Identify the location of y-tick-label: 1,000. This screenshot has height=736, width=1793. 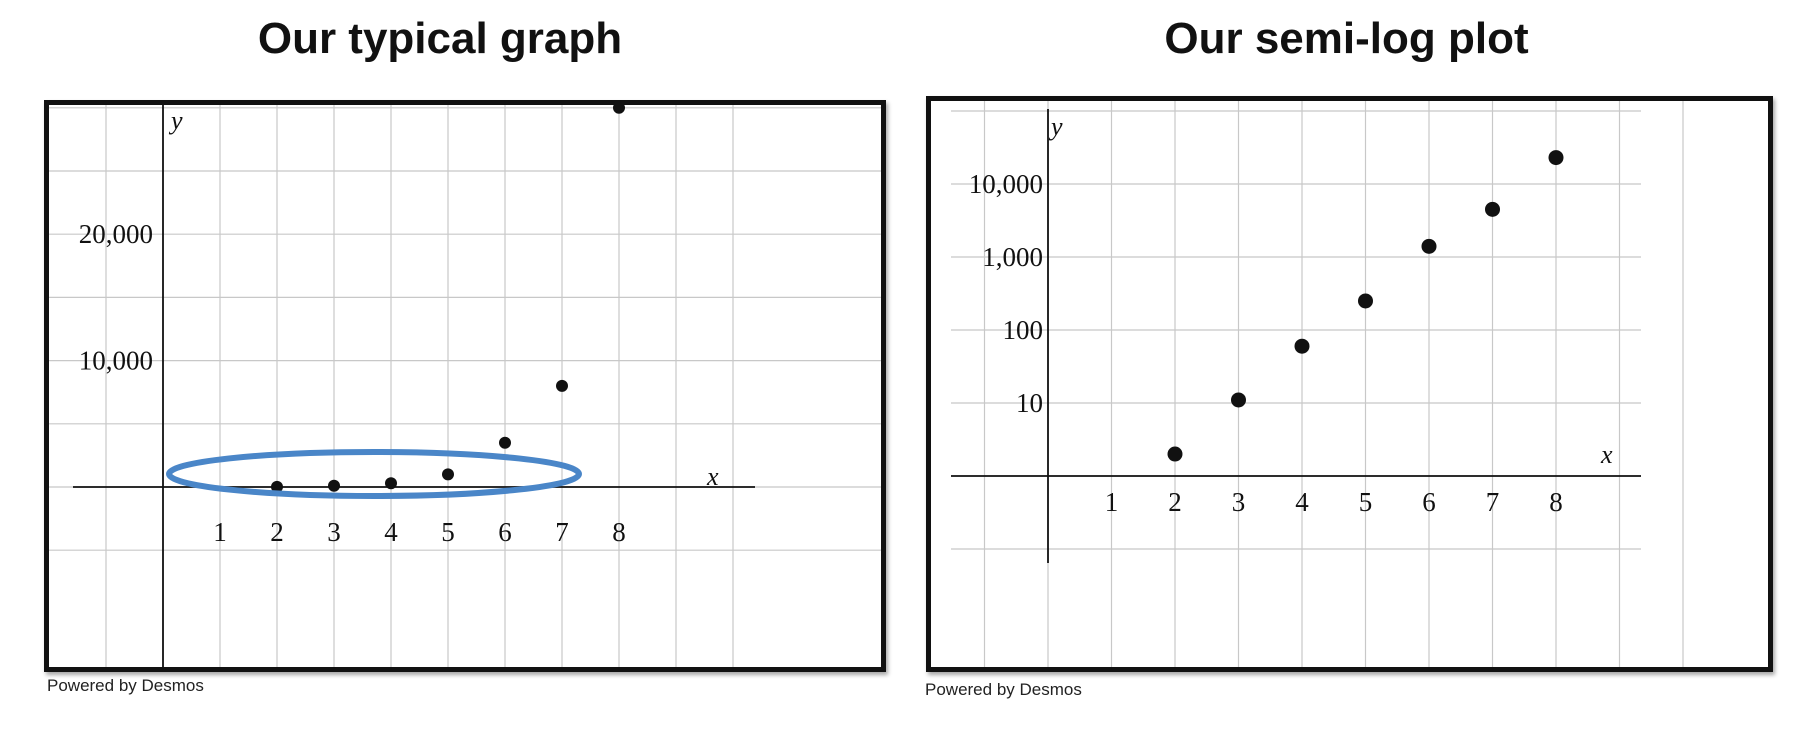
(1012, 257).